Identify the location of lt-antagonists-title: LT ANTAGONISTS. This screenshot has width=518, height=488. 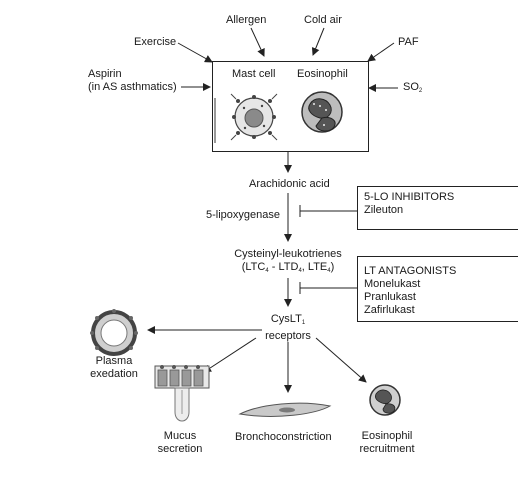
(410, 271).